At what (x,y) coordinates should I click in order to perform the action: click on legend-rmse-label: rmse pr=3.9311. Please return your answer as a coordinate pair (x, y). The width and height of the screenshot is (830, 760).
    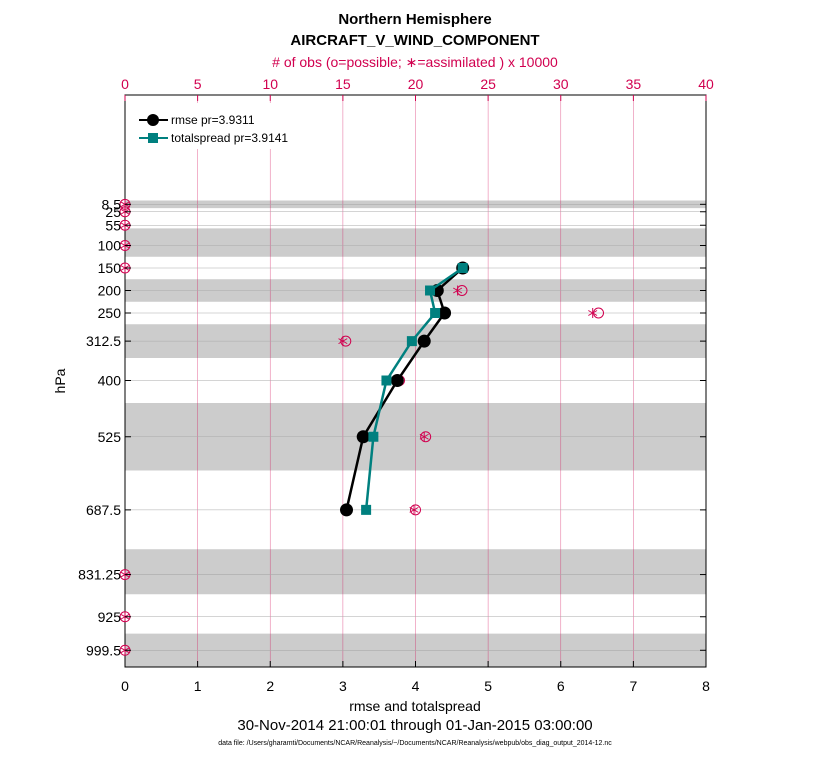
    Looking at the image, I should click on (213, 120).